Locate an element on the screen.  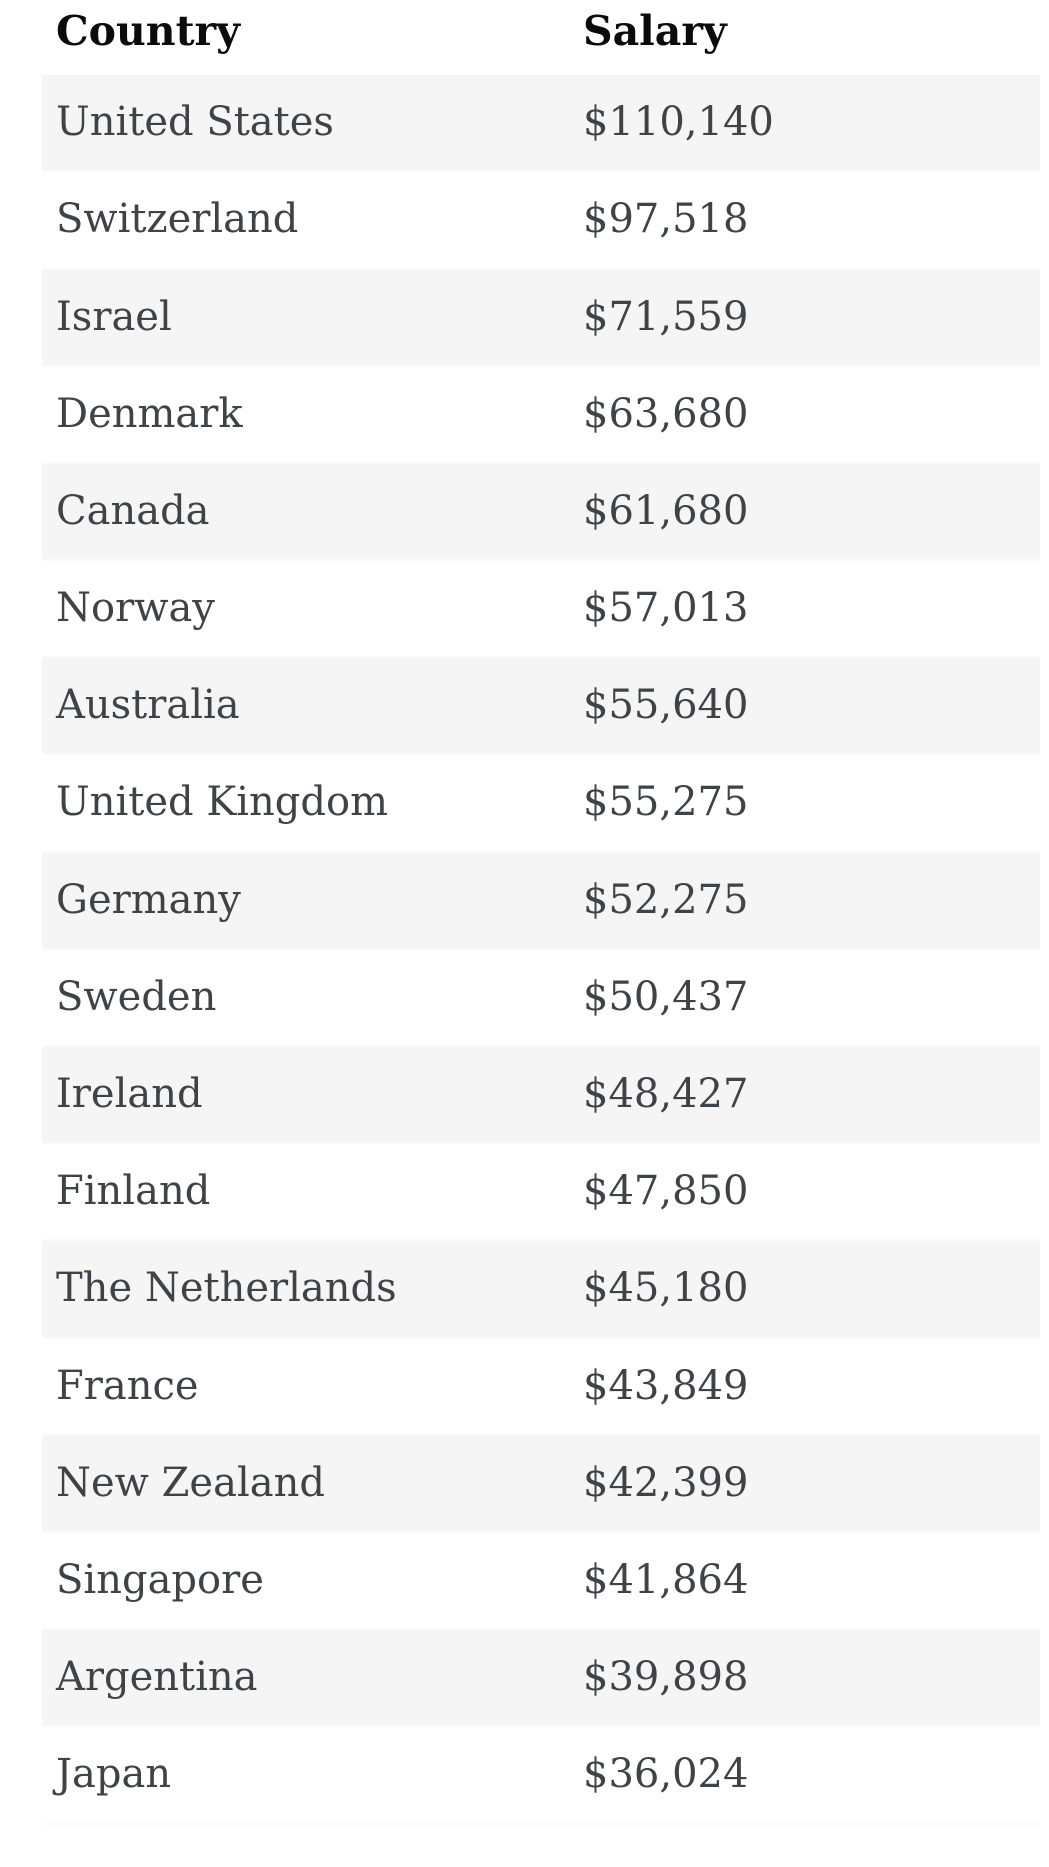
country-cell: United States is located at coordinates (195, 122).